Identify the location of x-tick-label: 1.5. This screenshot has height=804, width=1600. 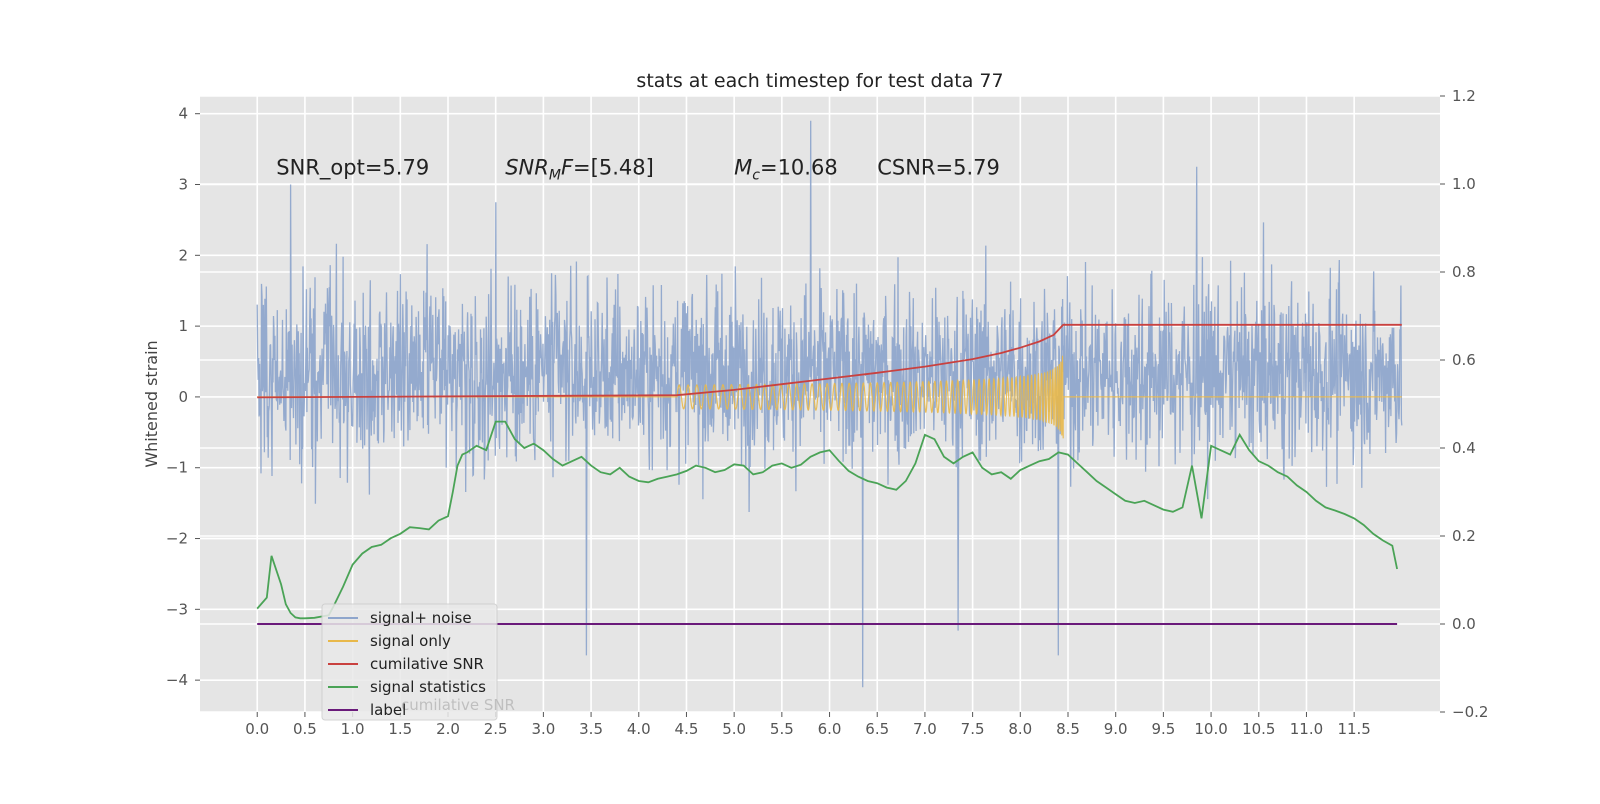
(400, 729).